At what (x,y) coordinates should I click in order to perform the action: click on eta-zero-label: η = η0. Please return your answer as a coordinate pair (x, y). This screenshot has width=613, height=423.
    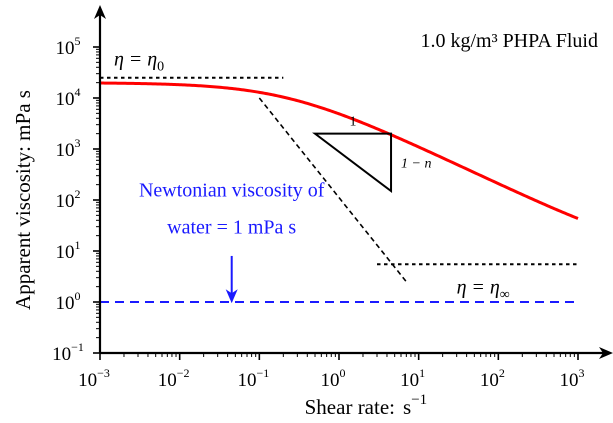
    Looking at the image, I should click on (139, 61).